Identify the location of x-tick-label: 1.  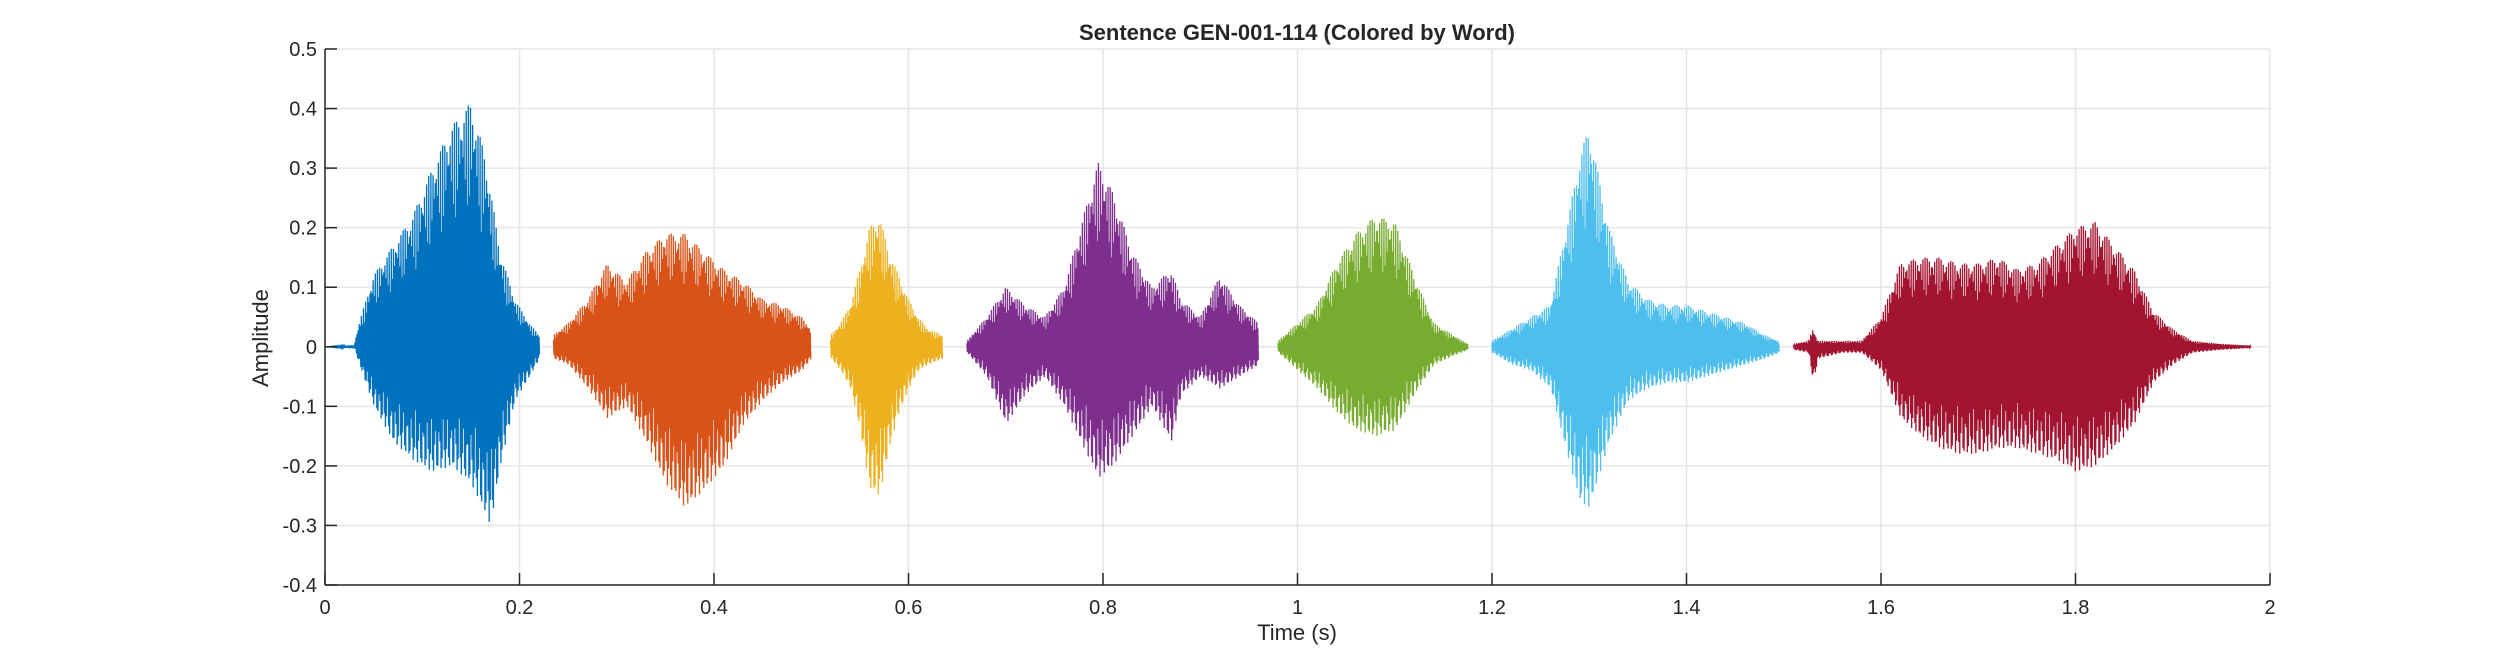
(1297, 608).